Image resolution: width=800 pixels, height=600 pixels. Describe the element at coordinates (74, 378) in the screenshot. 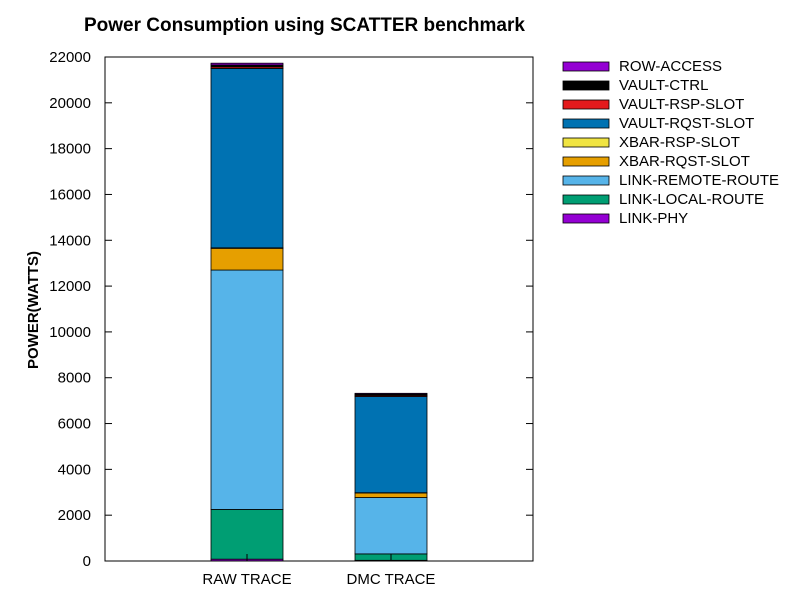

I see `y-tick-label: 8000` at that location.